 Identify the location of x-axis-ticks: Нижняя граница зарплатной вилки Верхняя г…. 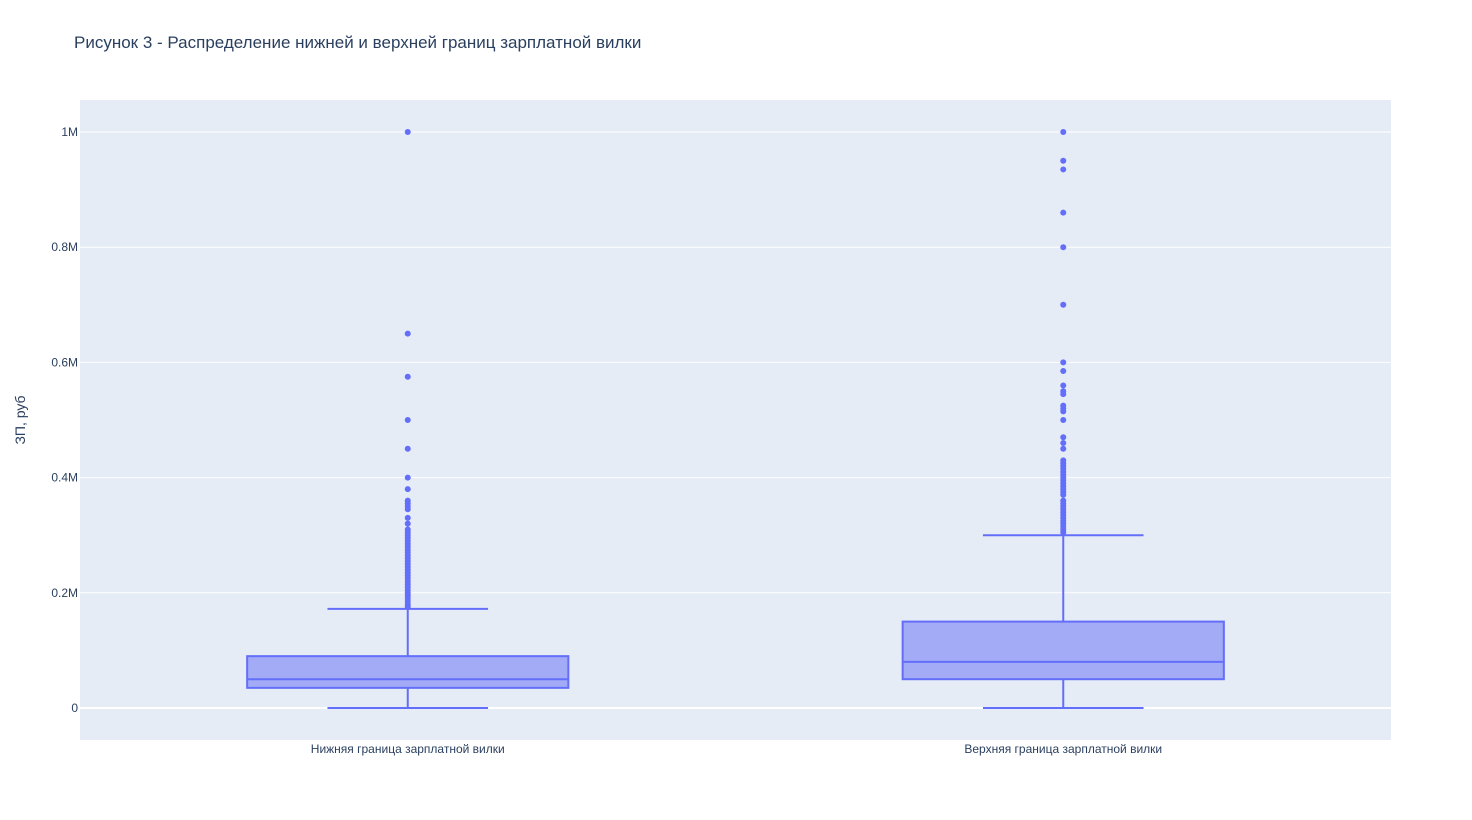
(736, 749).